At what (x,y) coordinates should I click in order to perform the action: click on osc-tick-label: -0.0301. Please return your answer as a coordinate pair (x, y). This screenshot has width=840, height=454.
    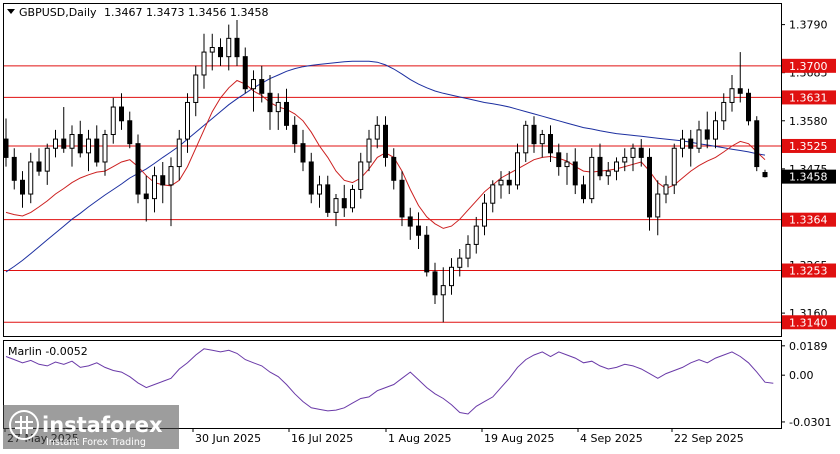
    Looking at the image, I should click on (810, 422).